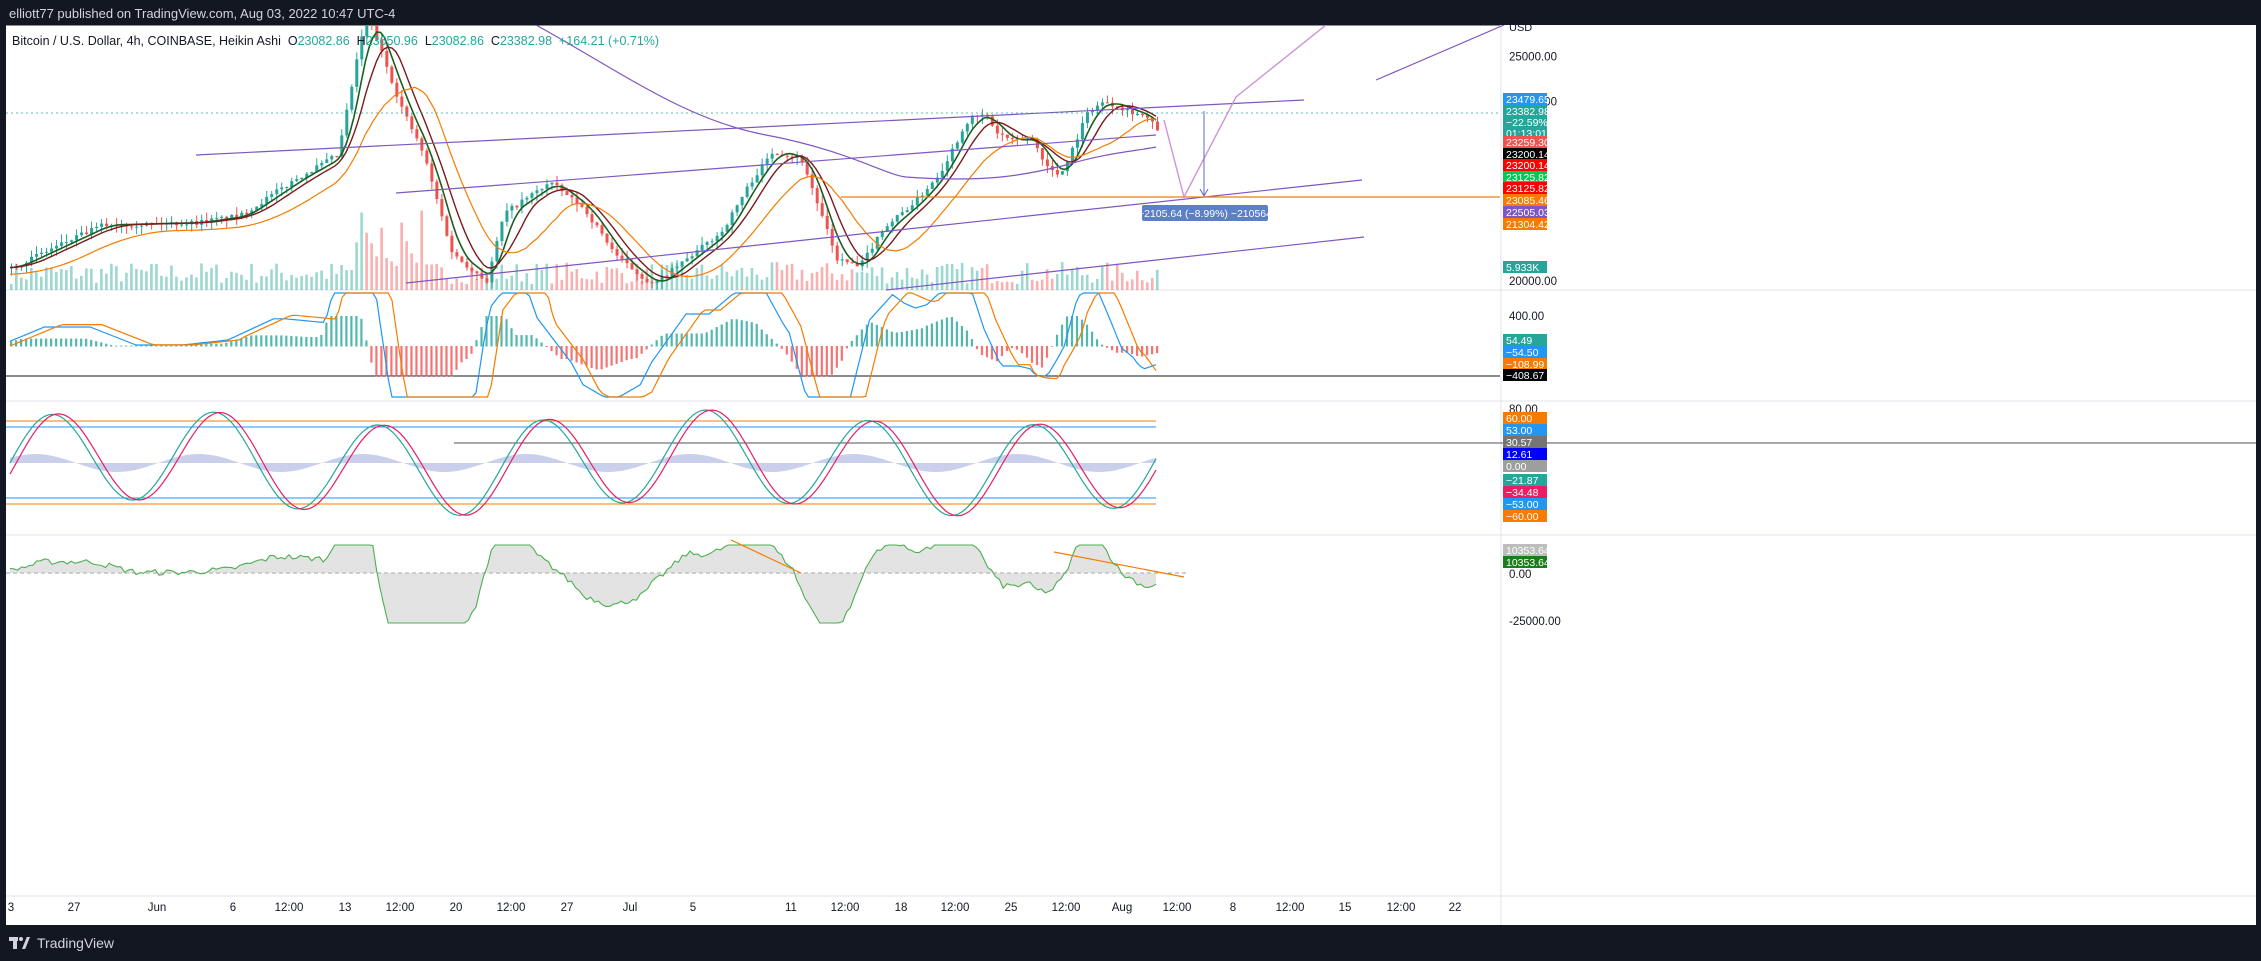  What do you see at coordinates (157, 908) in the screenshot?
I see `time-tick-label: Jun` at bounding box center [157, 908].